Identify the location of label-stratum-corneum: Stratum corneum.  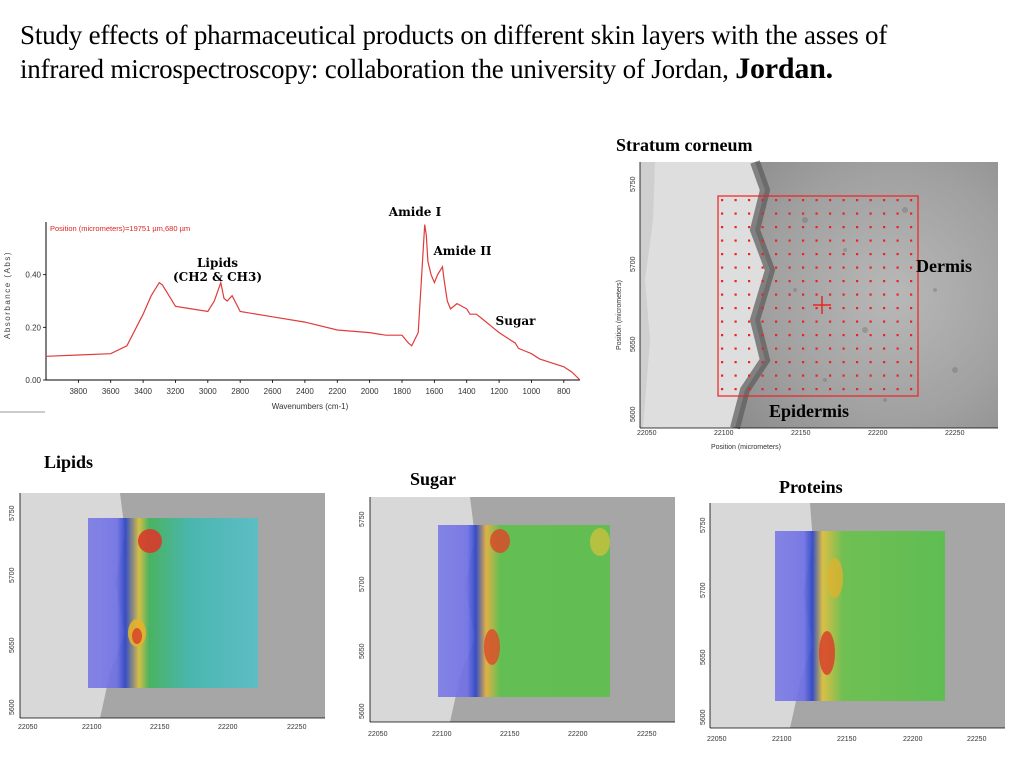
(684, 145).